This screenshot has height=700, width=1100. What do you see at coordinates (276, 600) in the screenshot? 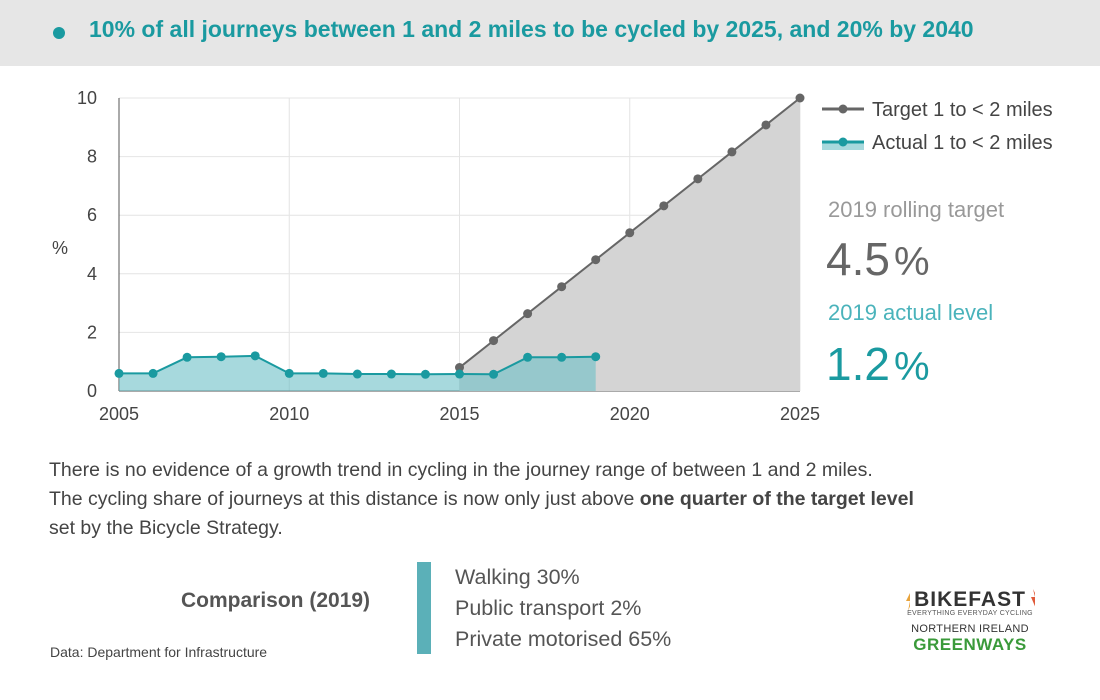
I see `comparison-label: Comparison (2019)` at bounding box center [276, 600].